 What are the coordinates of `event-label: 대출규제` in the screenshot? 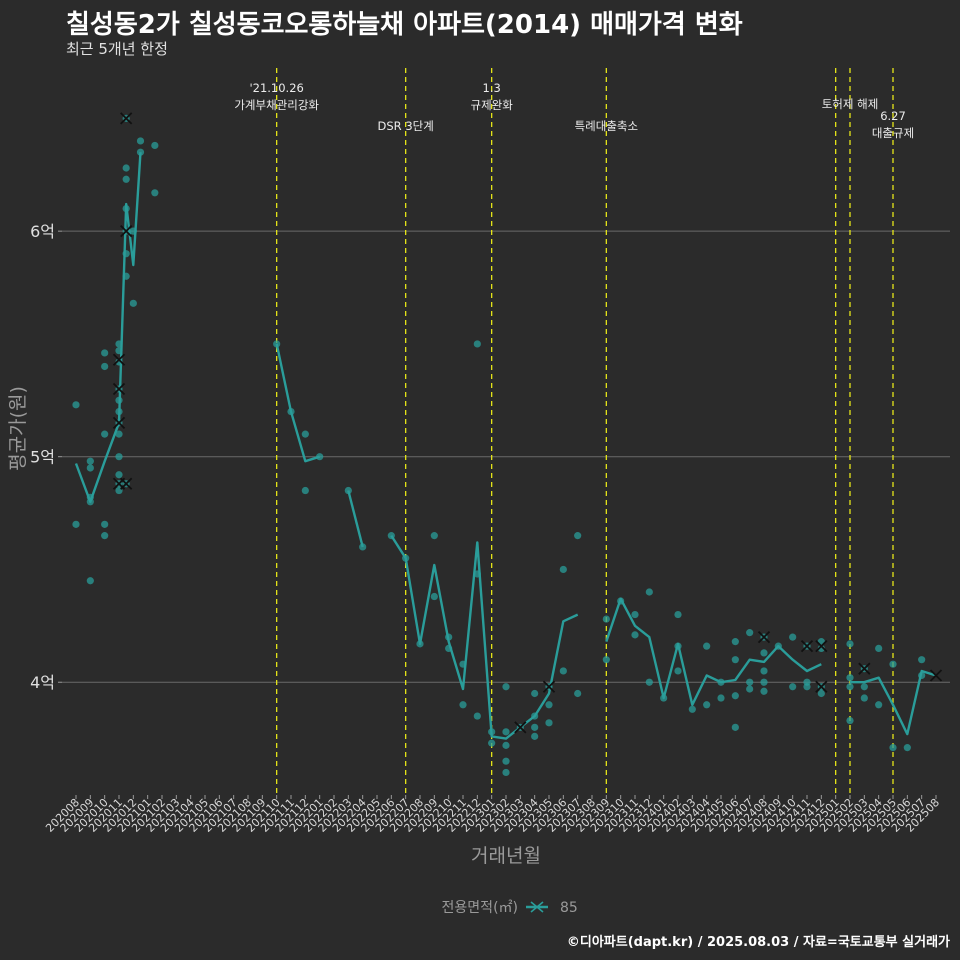 It's located at (893, 133).